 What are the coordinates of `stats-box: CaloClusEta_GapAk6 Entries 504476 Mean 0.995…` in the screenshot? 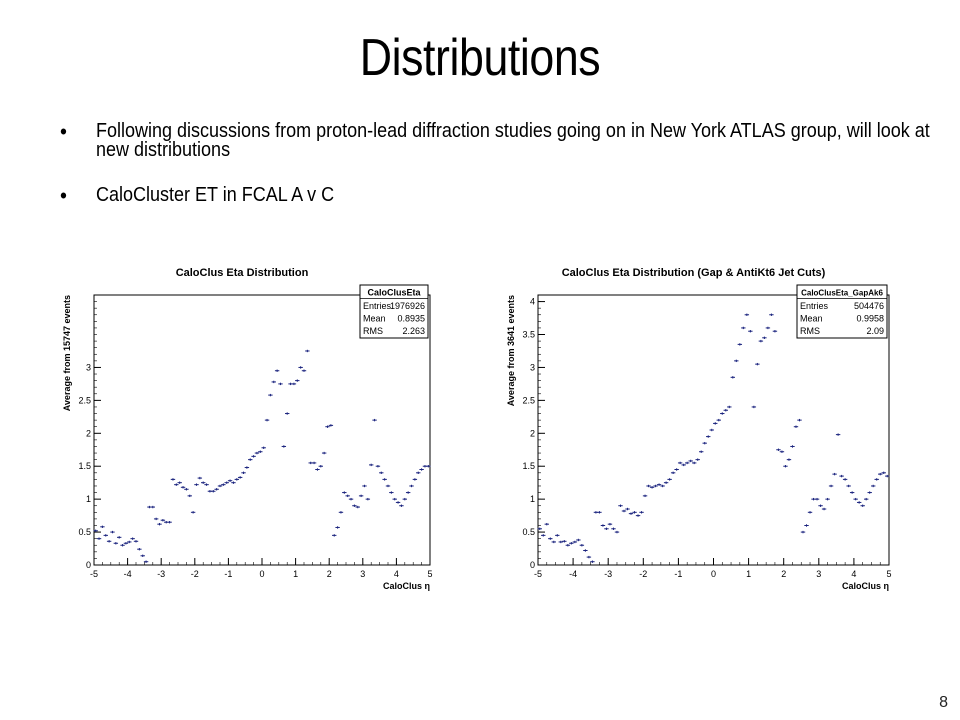 It's located at (842, 311).